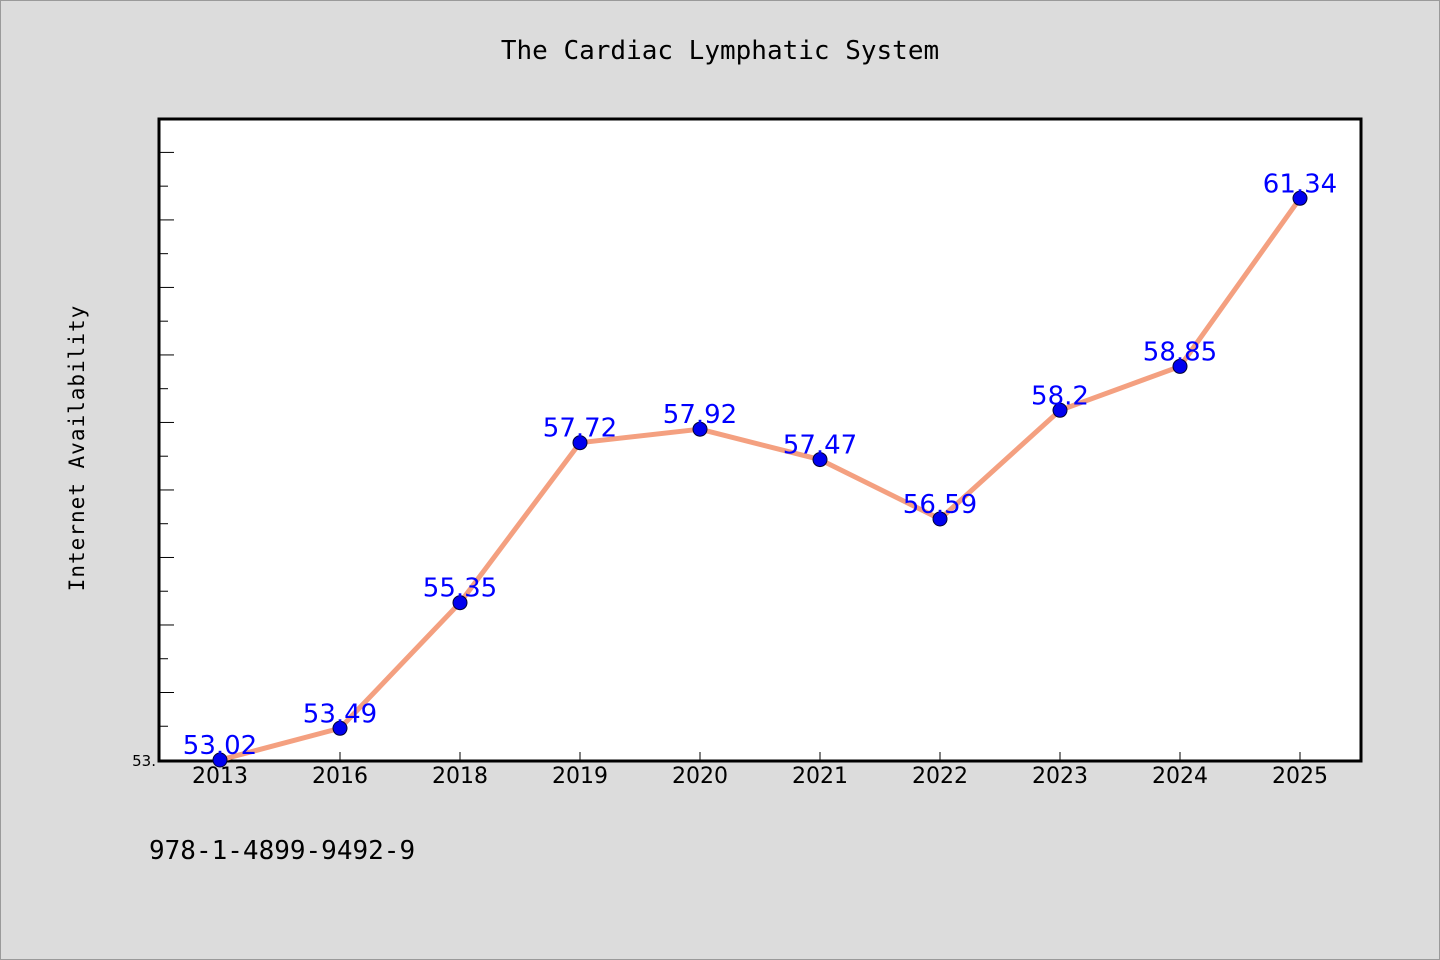 The image size is (1440, 960). I want to click on x-axis-ticks: 2013 2016 2018 2019 2020 2021 2022 2023 2024 2025, so click(760, 770).